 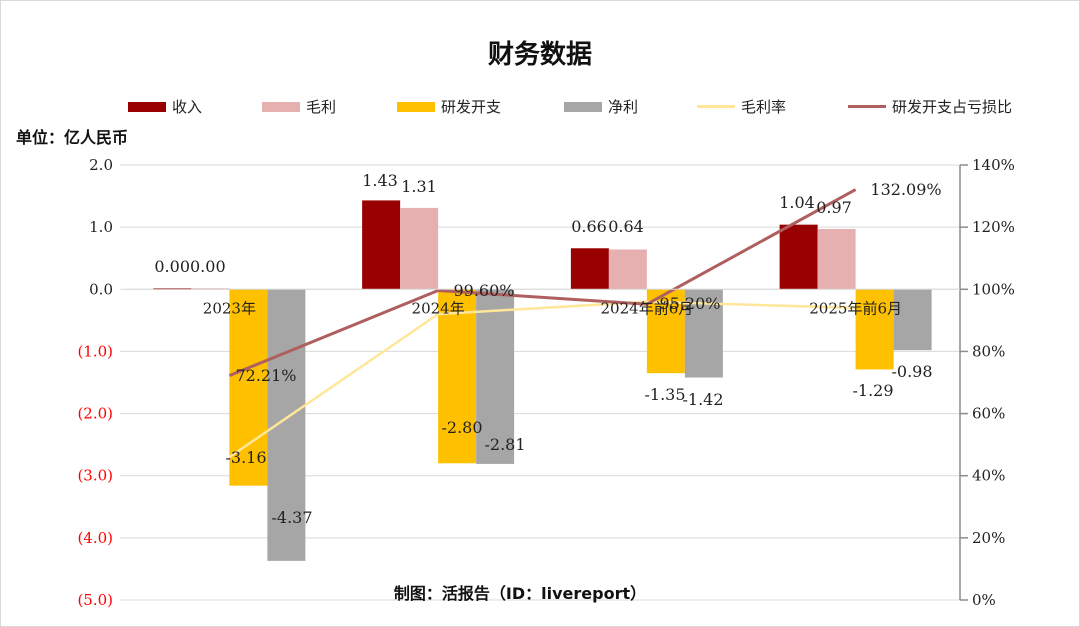 I want to click on legend-item-net-profit: 净利, so click(x=601, y=106).